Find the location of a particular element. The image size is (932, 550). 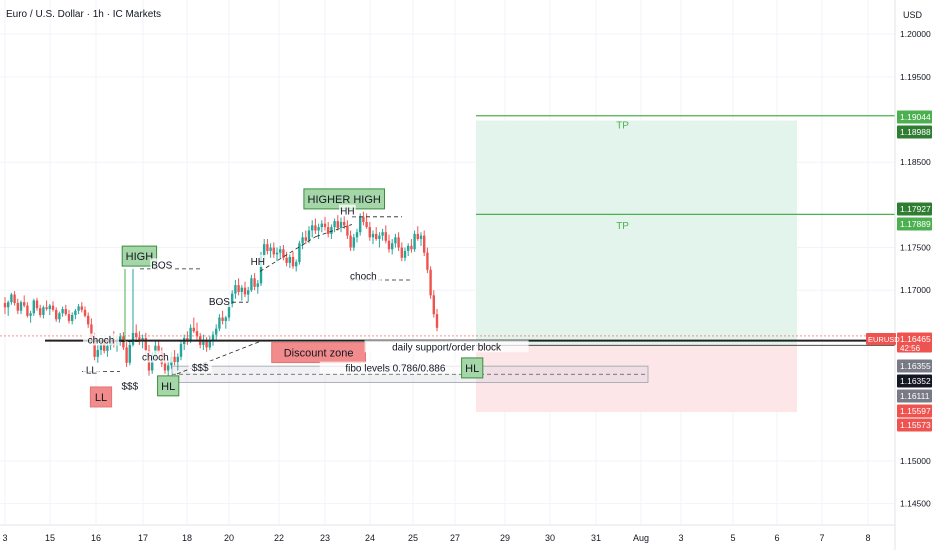

x-tick-label: 20 is located at coordinates (229, 538).